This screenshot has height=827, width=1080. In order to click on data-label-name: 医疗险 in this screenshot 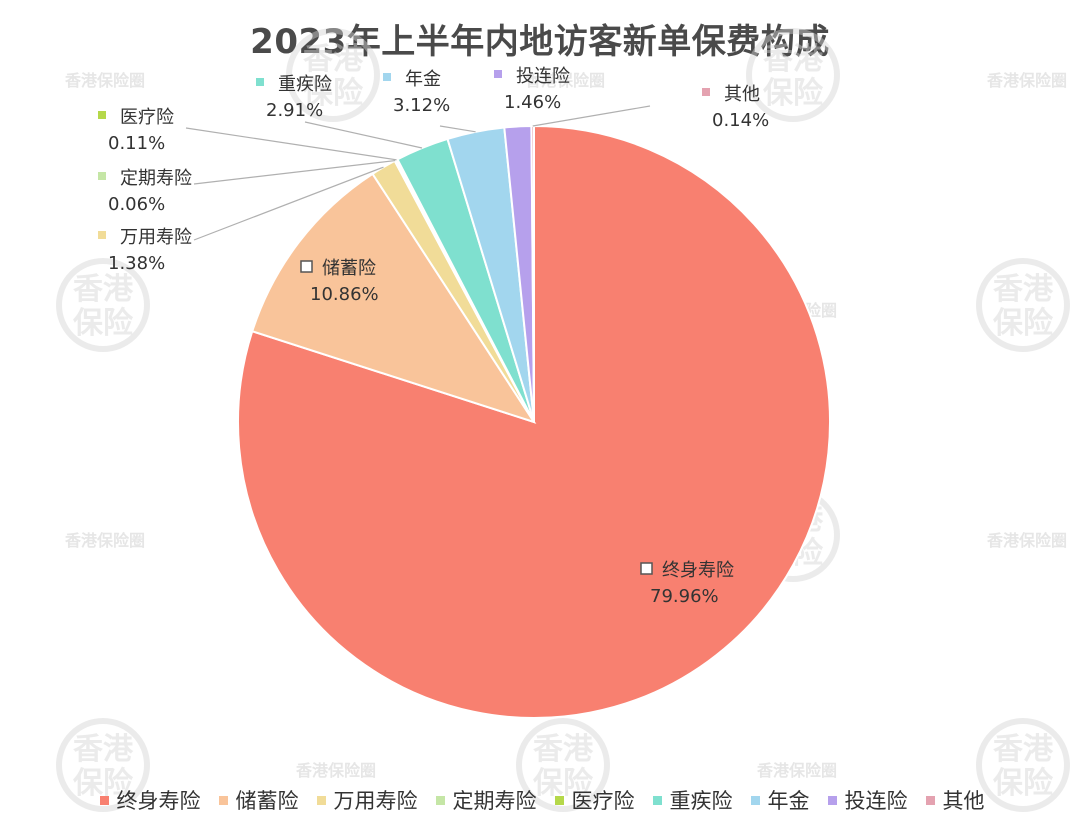, I will do `click(147, 117)`.